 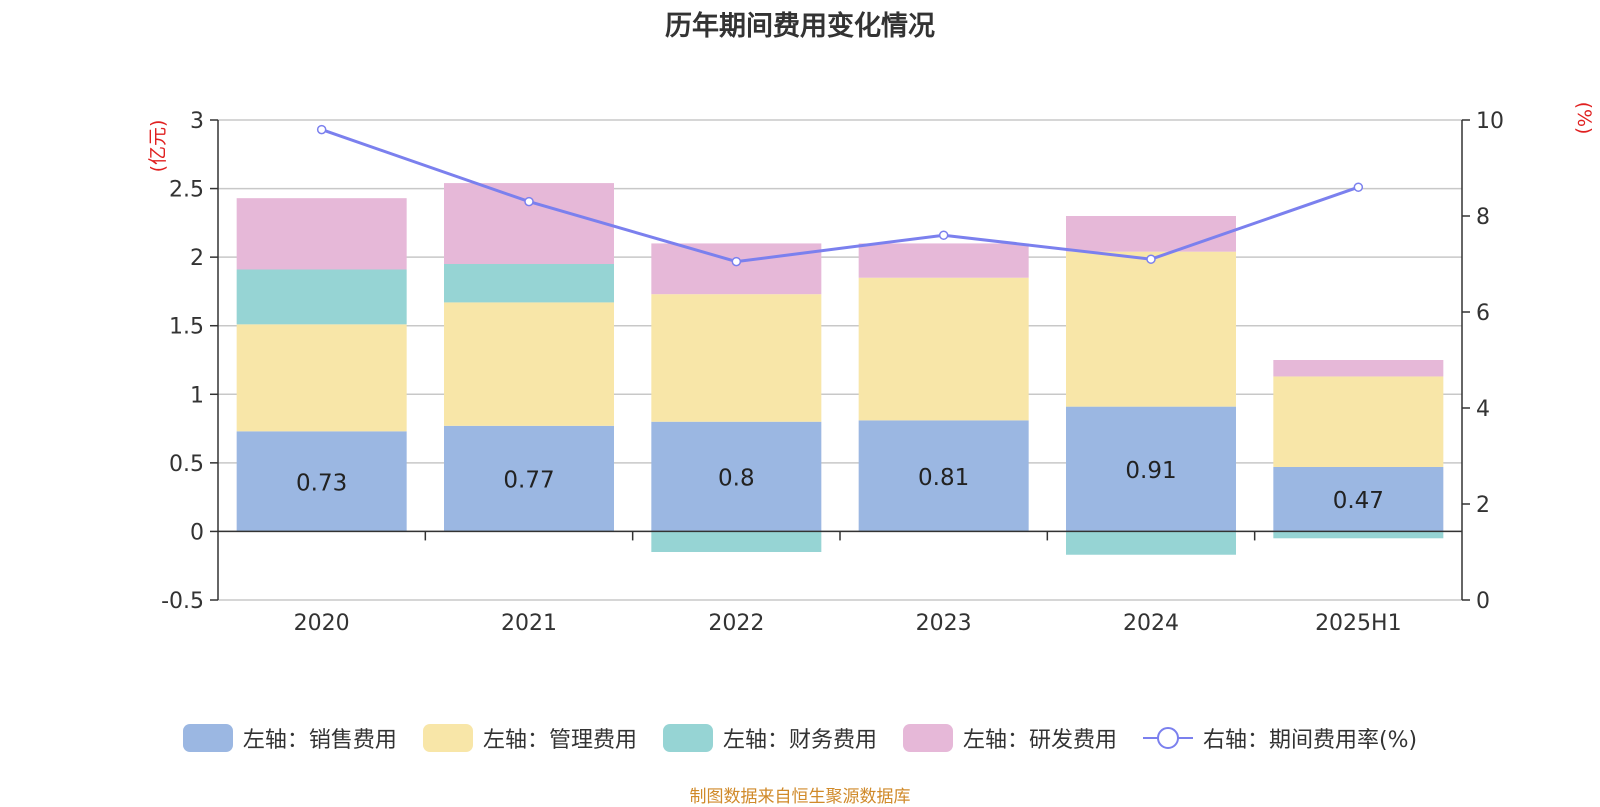 What do you see at coordinates (207, 738) in the screenshot?
I see `legend-swatch-sales` at bounding box center [207, 738].